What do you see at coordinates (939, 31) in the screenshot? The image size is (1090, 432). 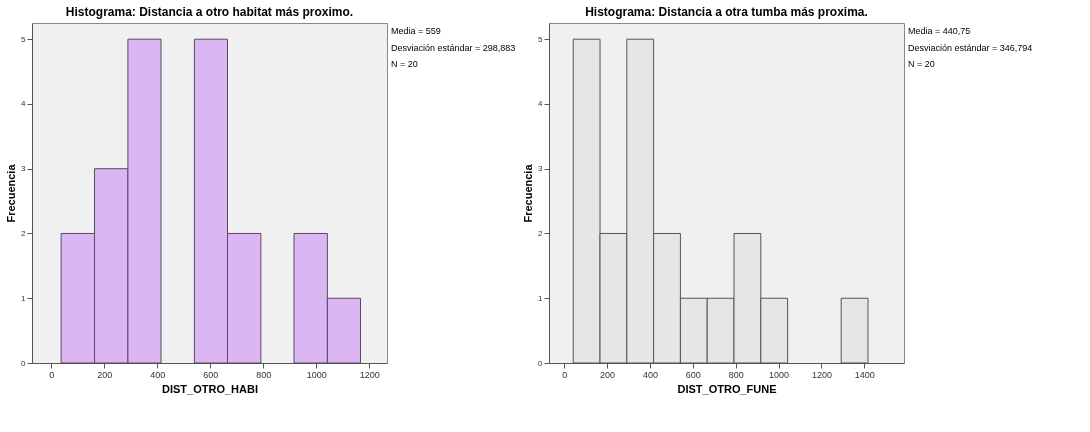 I see `text: Media = 440,75` at bounding box center [939, 31].